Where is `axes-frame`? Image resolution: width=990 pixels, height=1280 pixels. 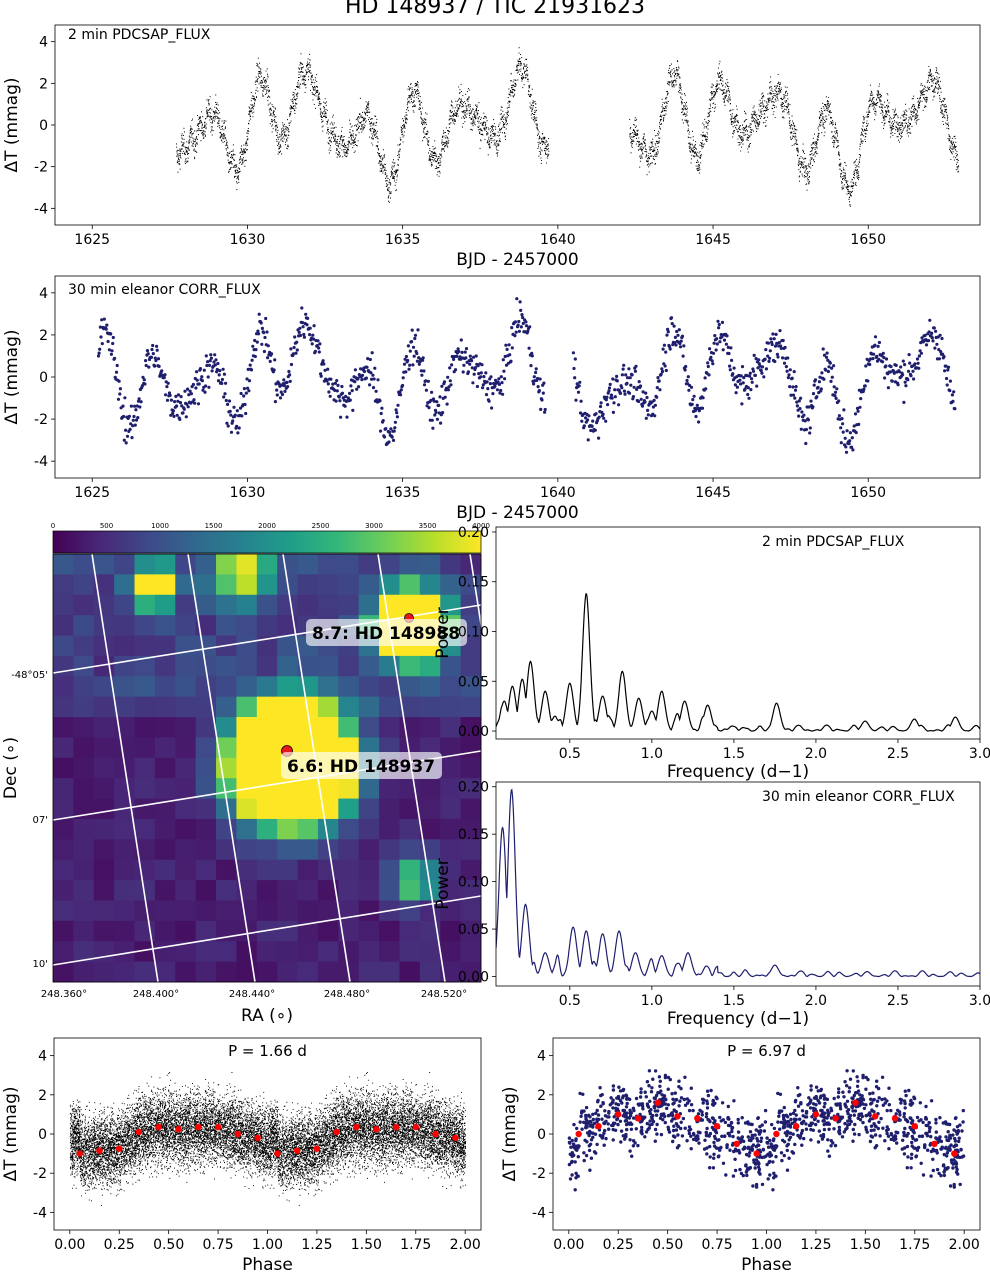
axes-frame is located at coordinates (267, 768).